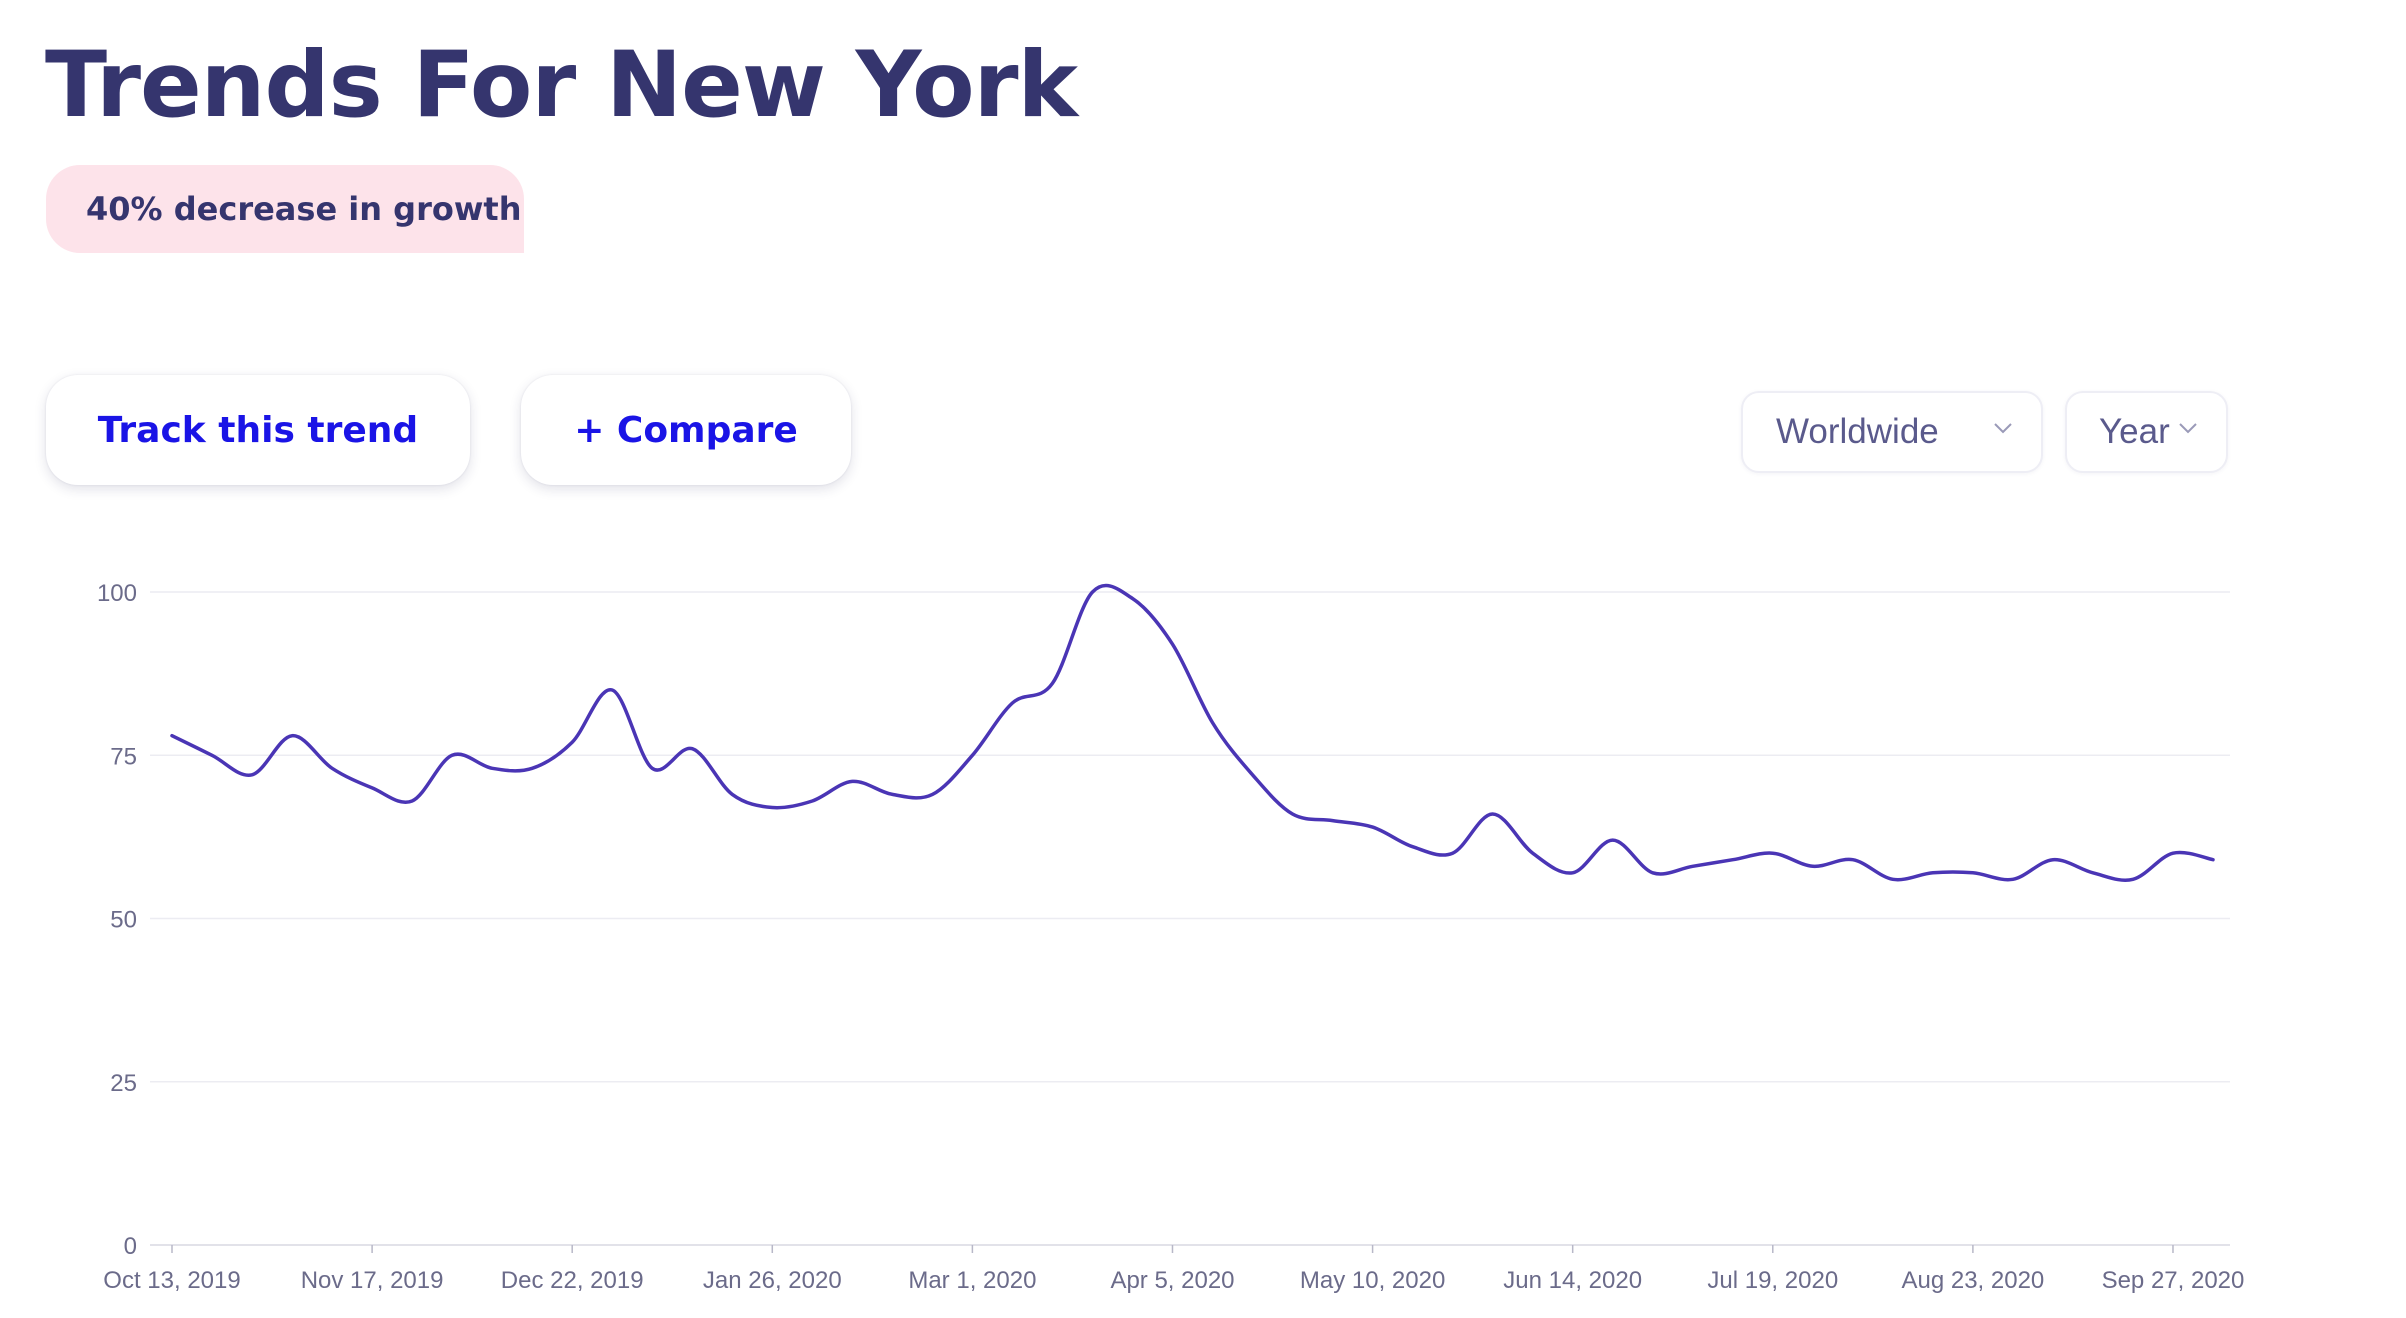  What do you see at coordinates (1372, 1280) in the screenshot?
I see `x-tick-label: May 10, 2020` at bounding box center [1372, 1280].